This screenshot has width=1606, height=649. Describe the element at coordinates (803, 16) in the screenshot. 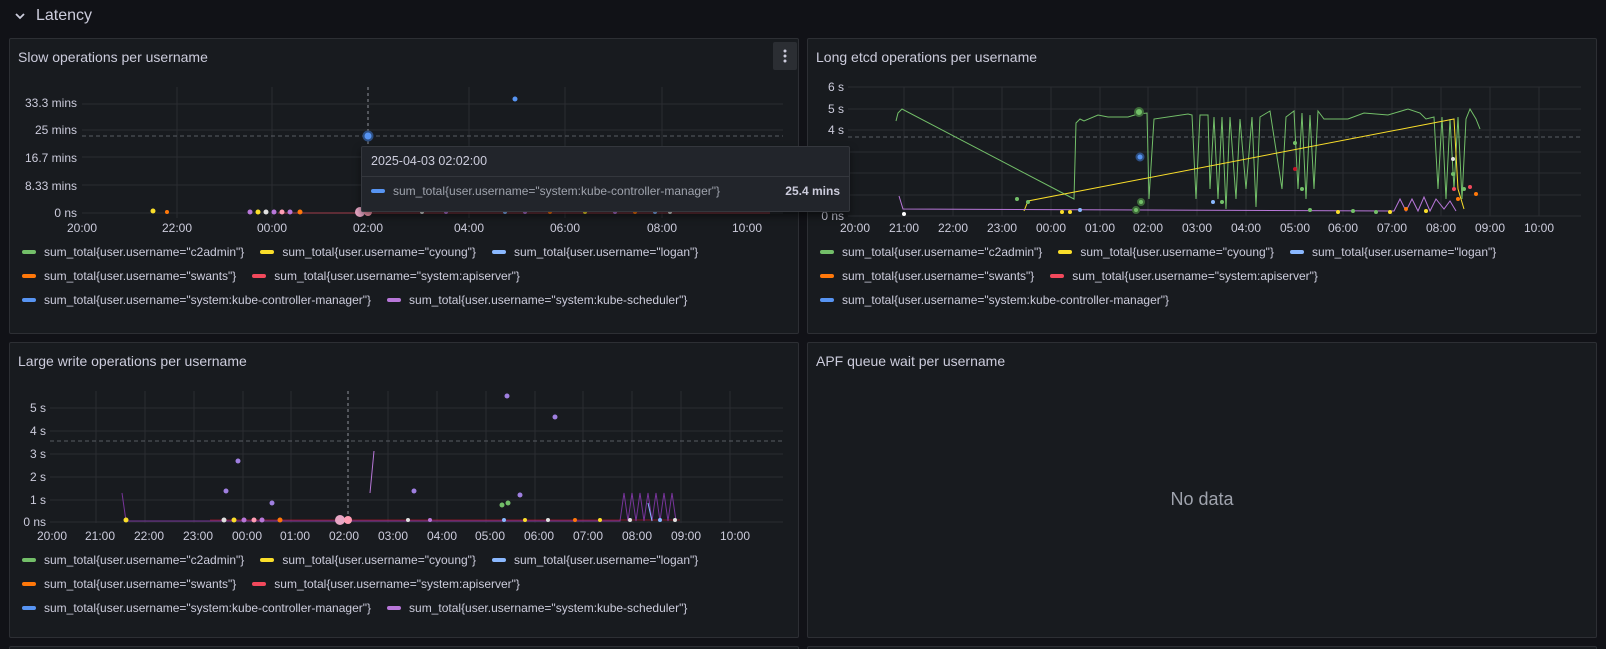

I see `row-header-latency: Latency` at that location.